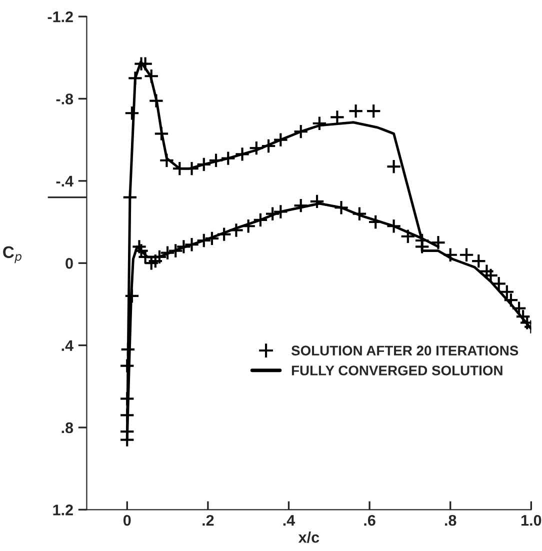 This screenshot has width=542, height=551. What do you see at coordinates (60, 16) in the screenshot?
I see `y-tick-label: -1.2` at bounding box center [60, 16].